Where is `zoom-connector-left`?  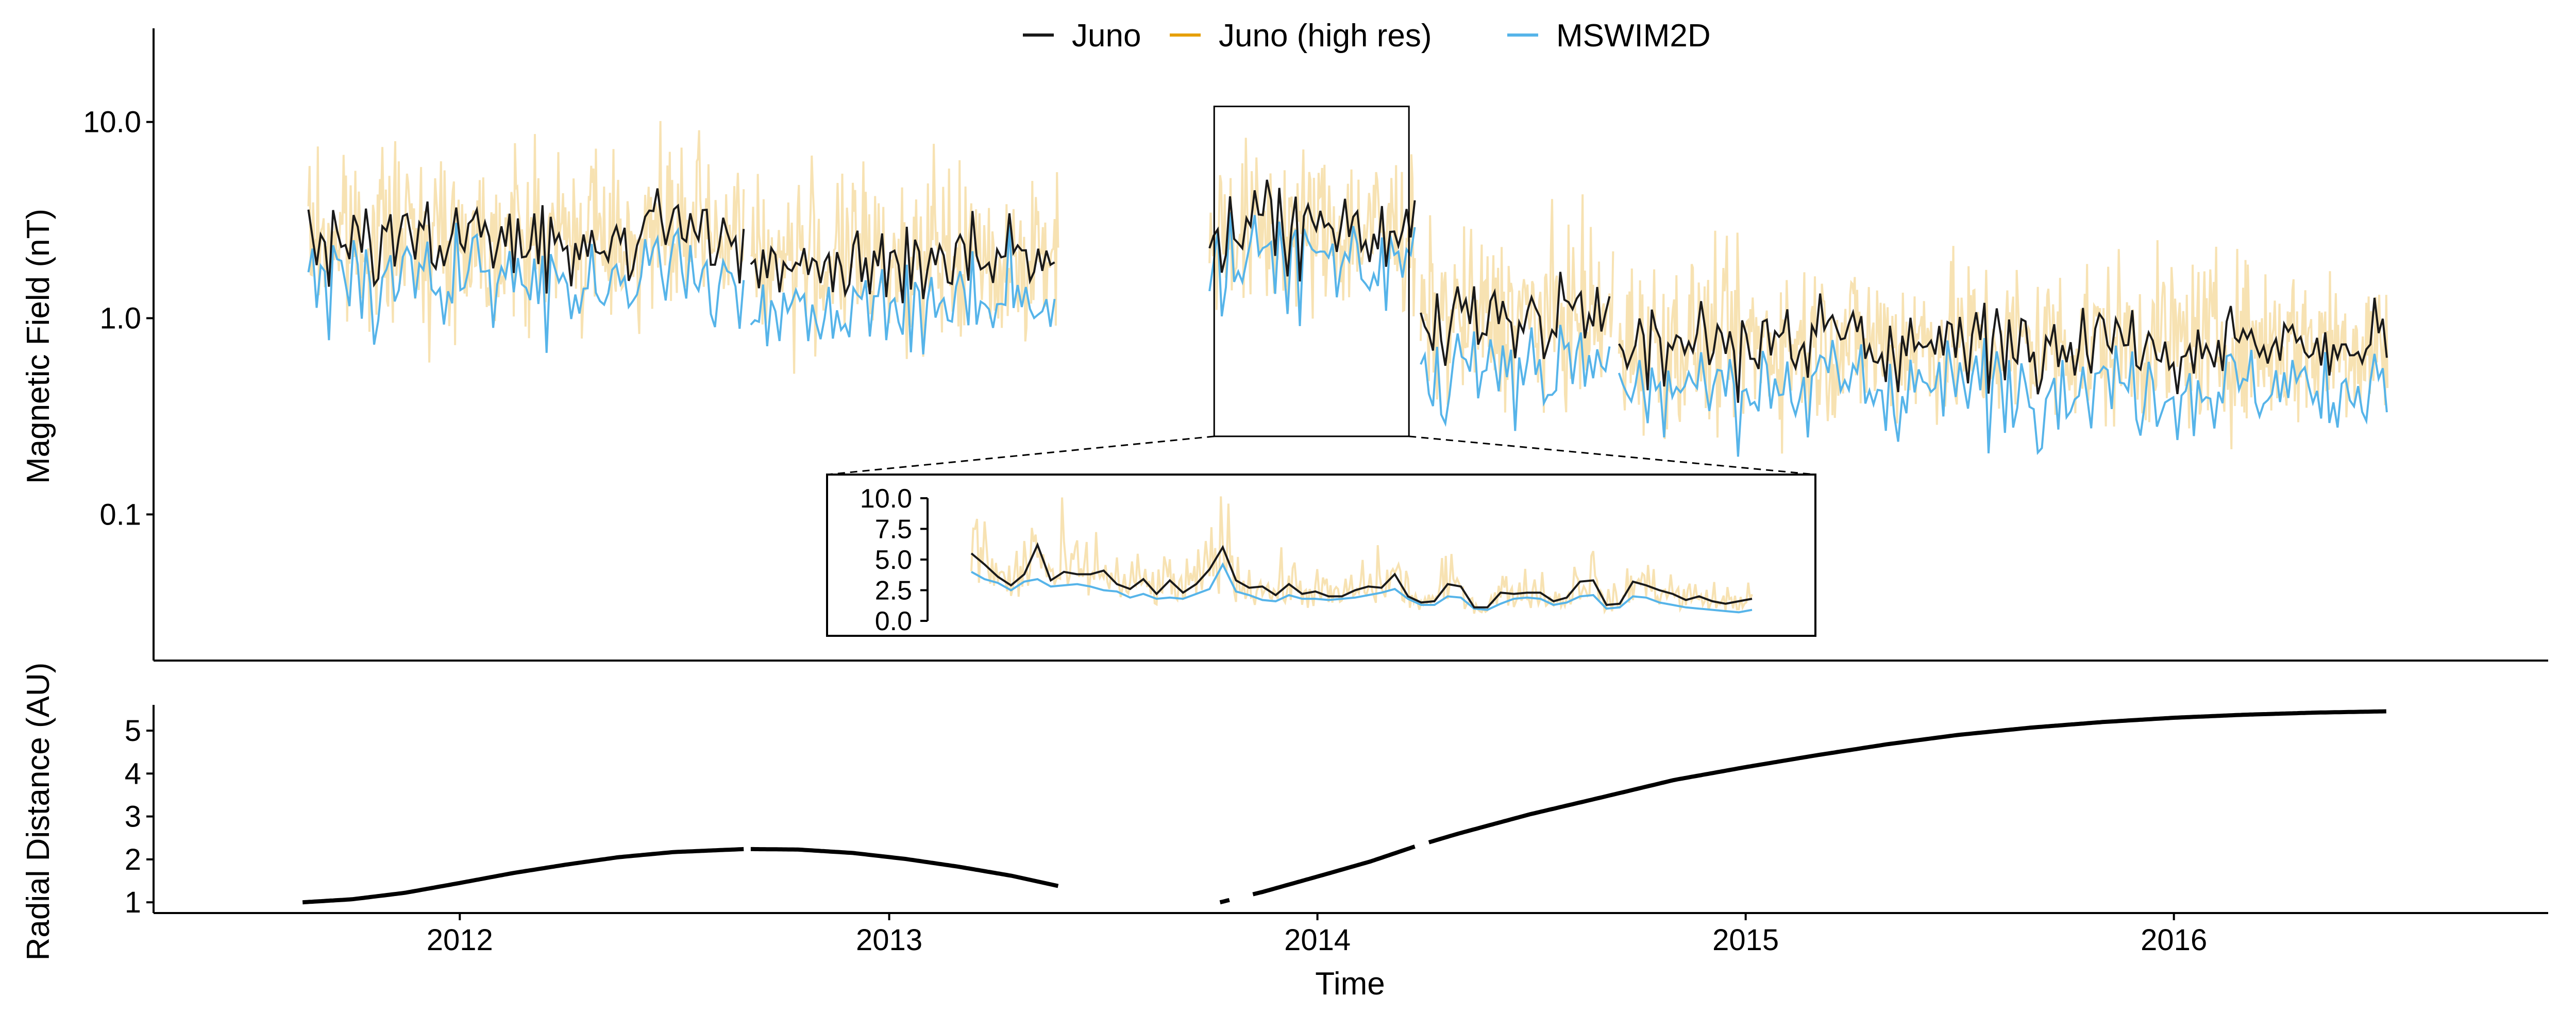 zoom-connector-left is located at coordinates (1021, 455).